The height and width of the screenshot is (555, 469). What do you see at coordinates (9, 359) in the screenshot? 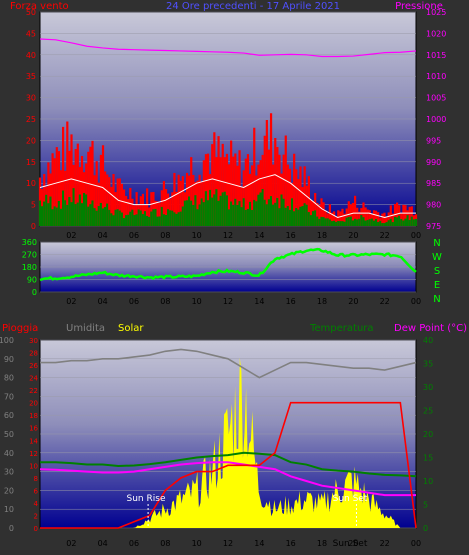
I see `humidity-tick-label: 90` at bounding box center [9, 359].